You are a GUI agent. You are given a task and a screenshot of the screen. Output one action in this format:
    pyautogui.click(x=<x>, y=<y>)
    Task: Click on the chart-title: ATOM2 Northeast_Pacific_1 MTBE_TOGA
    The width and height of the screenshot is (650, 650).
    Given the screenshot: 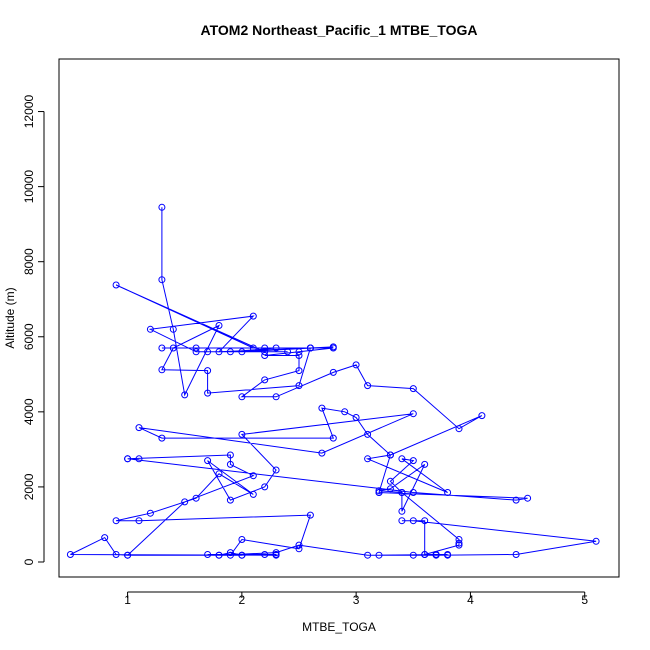 What is the action you would take?
    pyautogui.click(x=339, y=30)
    